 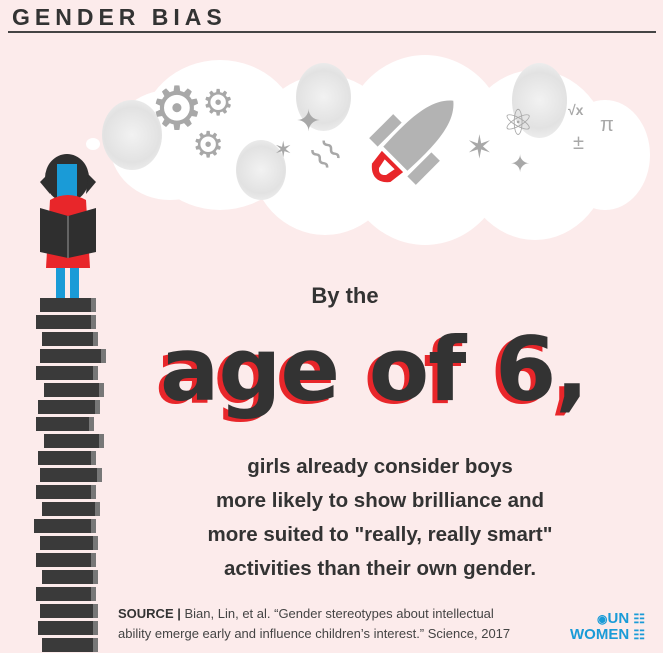 I want to click on body-line: girls already consider boys, so click(x=380, y=466).